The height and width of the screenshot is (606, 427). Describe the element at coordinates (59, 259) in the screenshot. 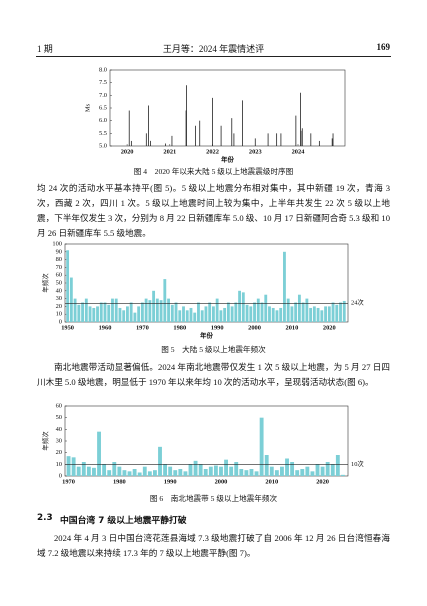

I see `y-tick-label: 80` at that location.